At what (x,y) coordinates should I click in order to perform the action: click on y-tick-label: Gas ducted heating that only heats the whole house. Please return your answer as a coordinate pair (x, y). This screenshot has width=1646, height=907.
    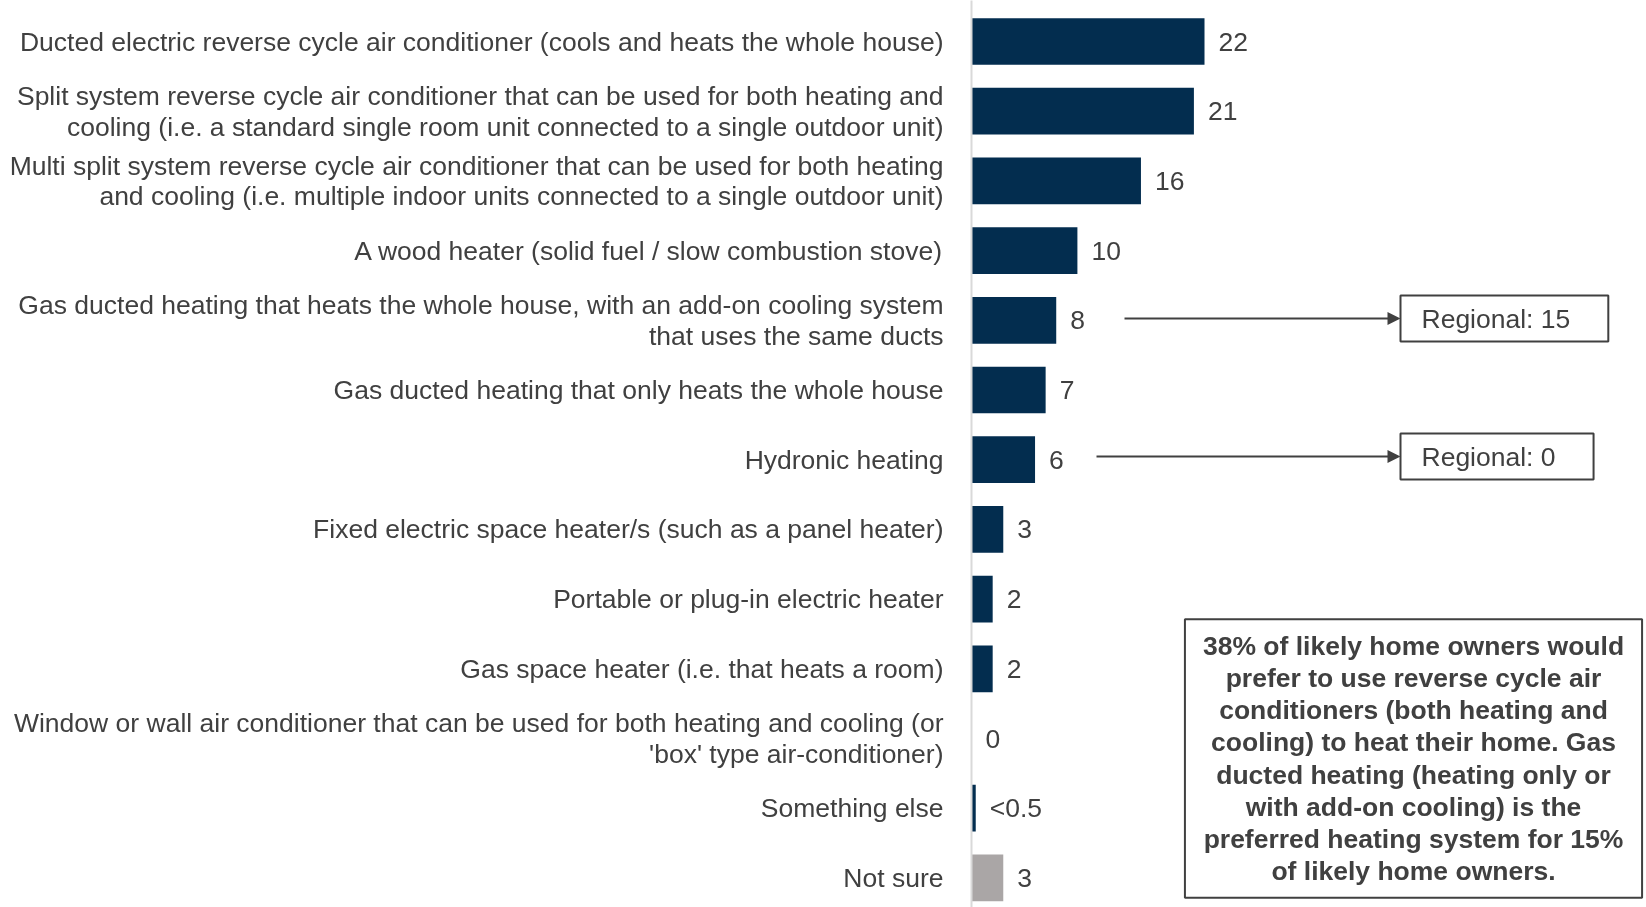
    Looking at the image, I should click on (638, 390).